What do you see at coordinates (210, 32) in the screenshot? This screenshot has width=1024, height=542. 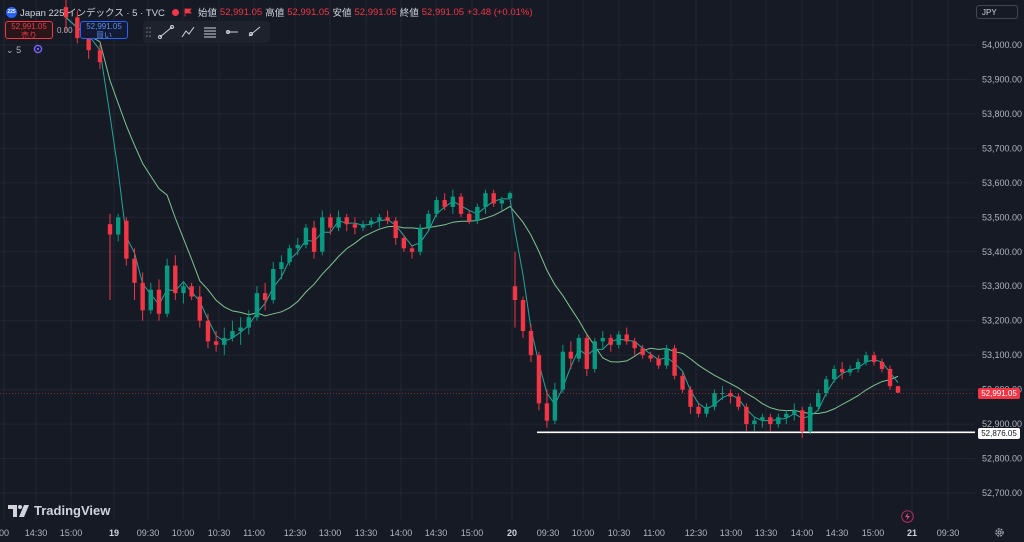 I see `fib-tool-icon` at bounding box center [210, 32].